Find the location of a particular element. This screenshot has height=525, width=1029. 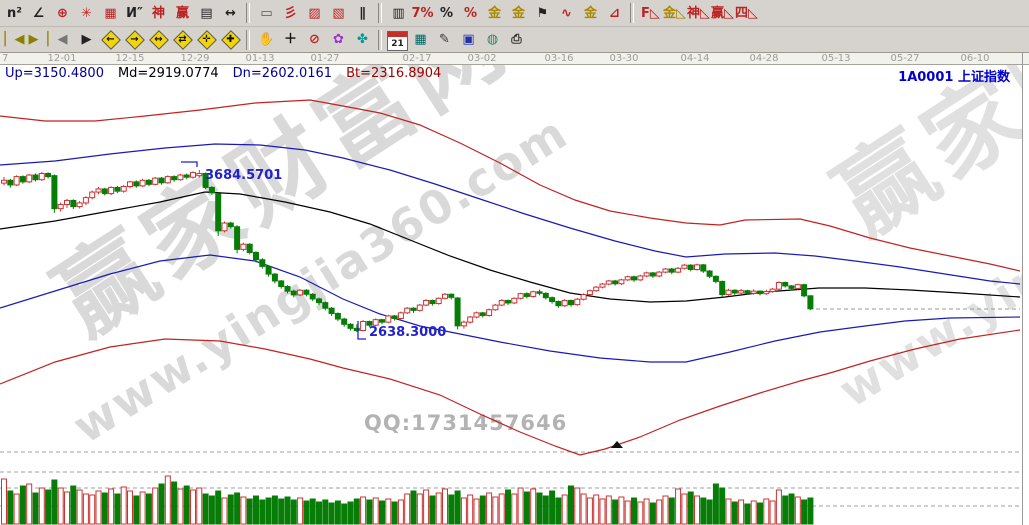

compress-all-button: ✚ is located at coordinates (230, 40).